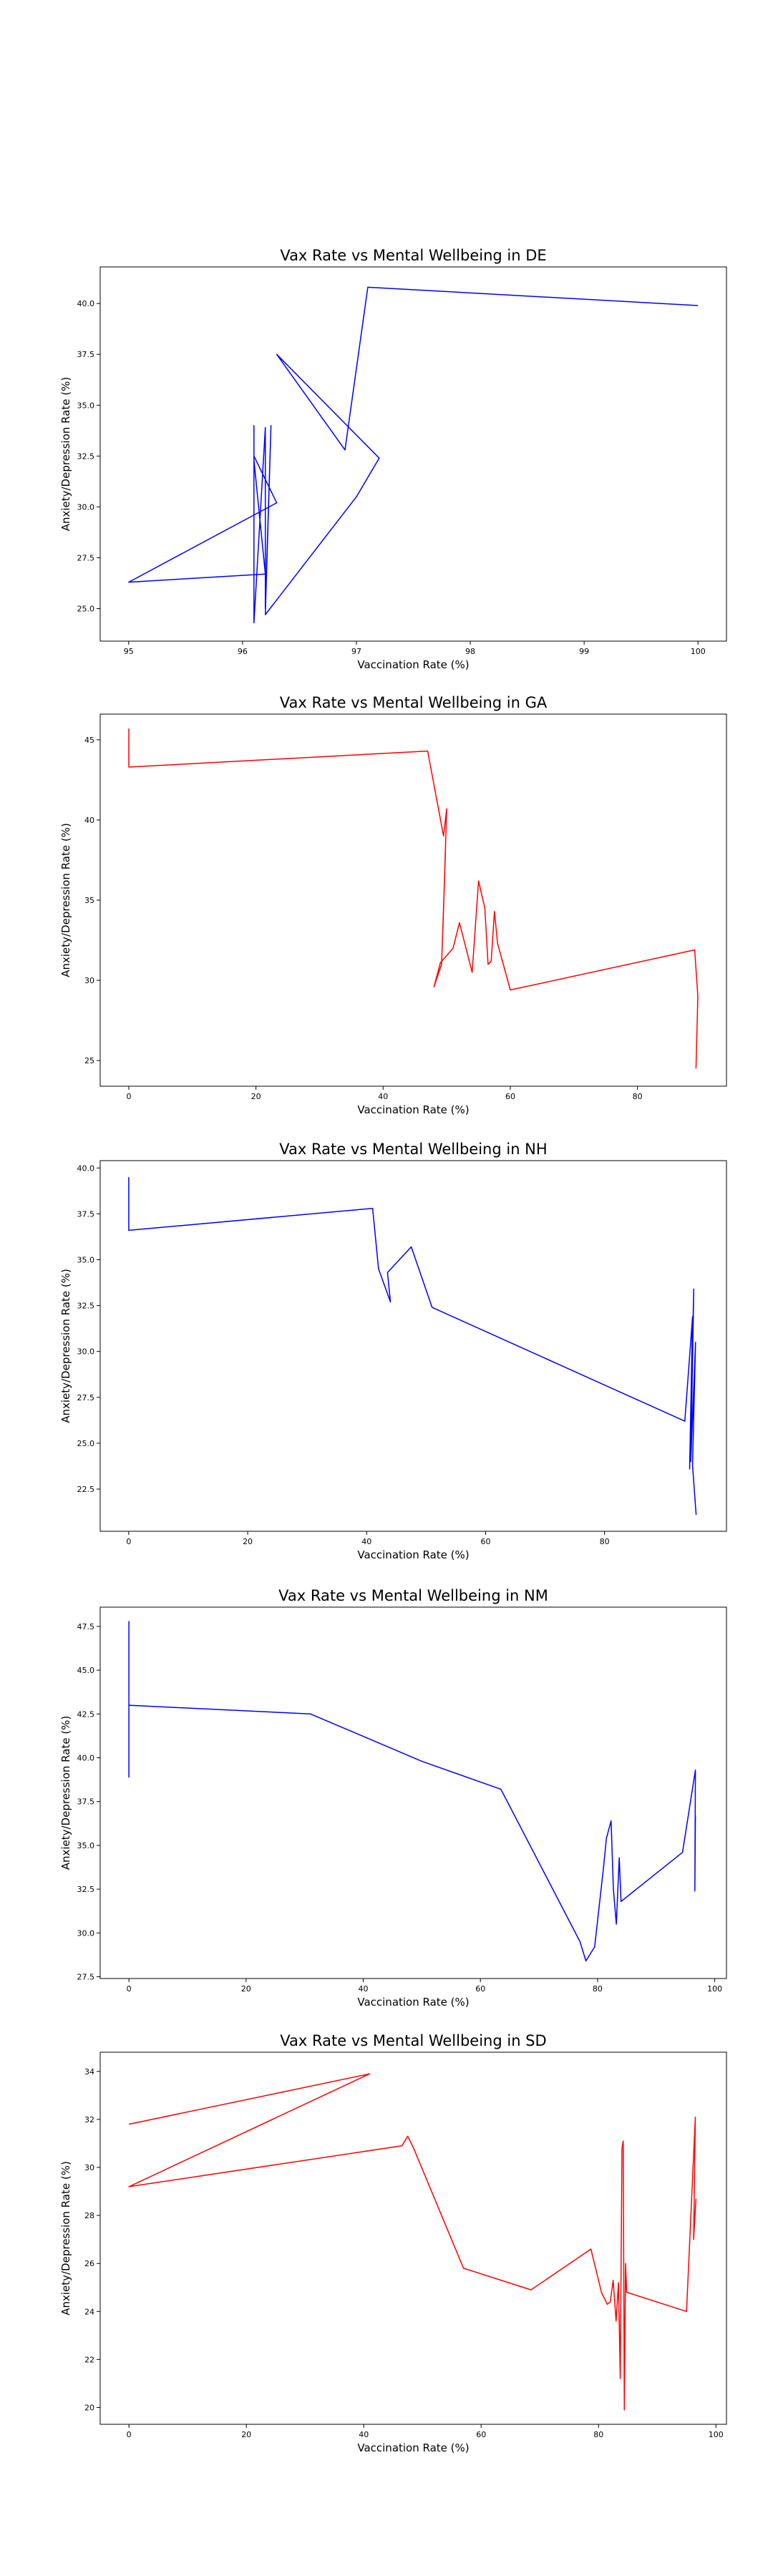  I want to click on y-tick-label: 45.0, so click(86, 1670).